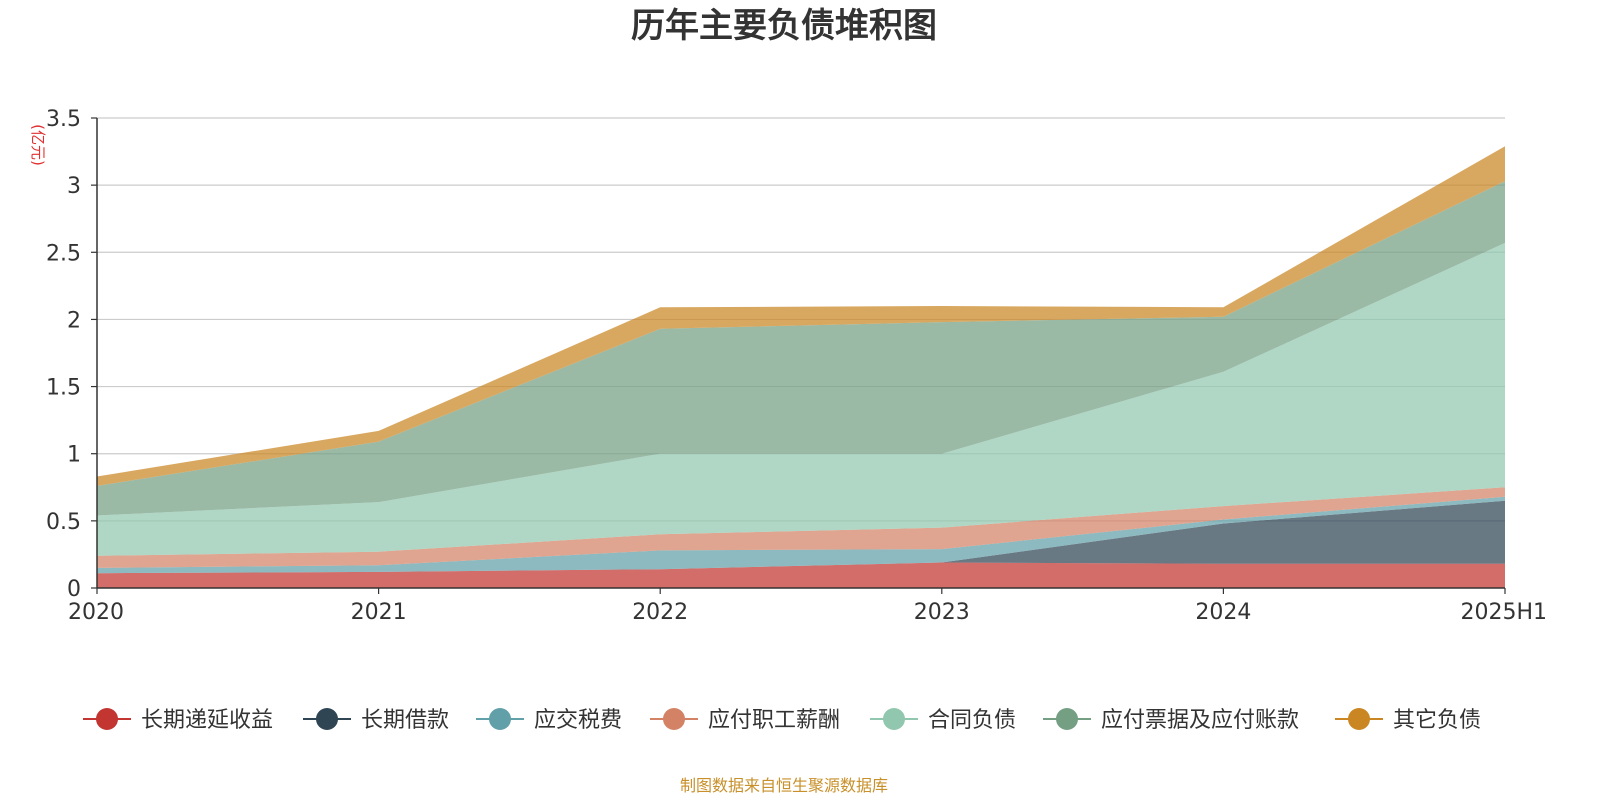 This screenshot has width=1600, height=800. What do you see at coordinates (74, 320) in the screenshot?
I see `y-tick-label: 2` at bounding box center [74, 320].